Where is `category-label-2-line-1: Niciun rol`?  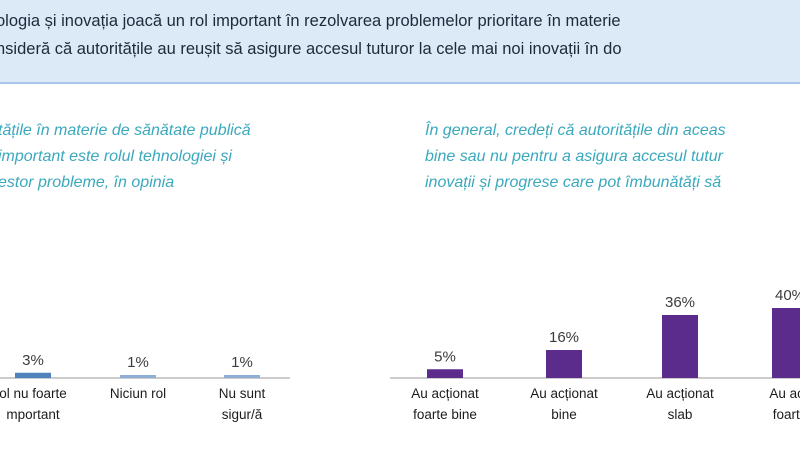 category-label-2-line-1: Niciun rol is located at coordinates (138, 393).